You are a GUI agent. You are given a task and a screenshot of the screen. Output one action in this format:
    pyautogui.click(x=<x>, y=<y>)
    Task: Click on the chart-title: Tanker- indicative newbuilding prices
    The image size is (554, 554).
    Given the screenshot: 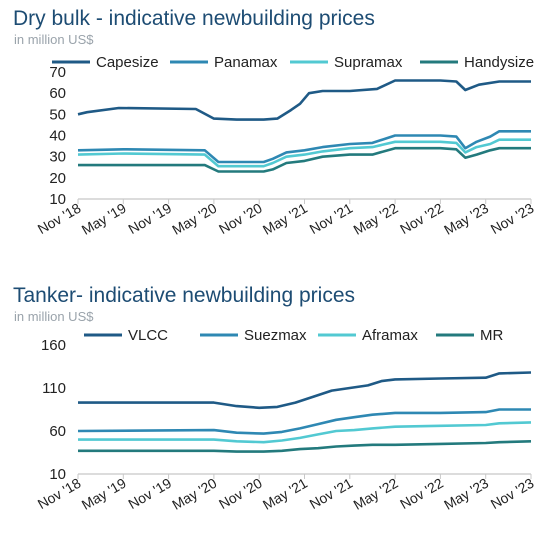 What is the action you would take?
    pyautogui.click(x=184, y=295)
    